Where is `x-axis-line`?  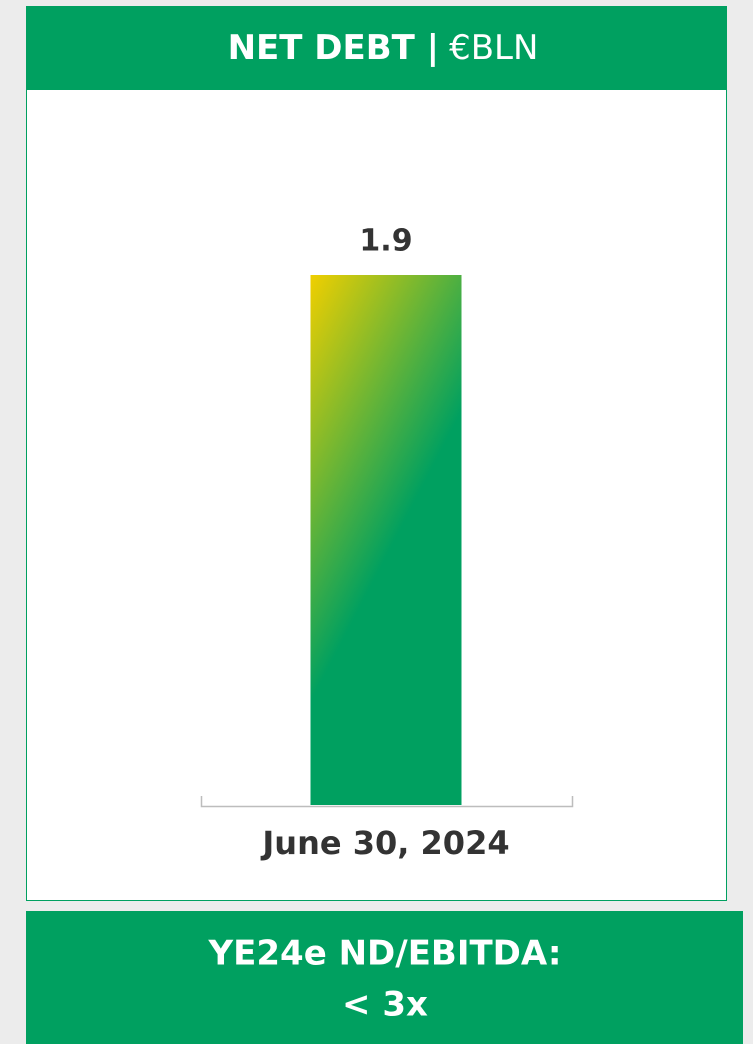
x-axis-line is located at coordinates (387, 802).